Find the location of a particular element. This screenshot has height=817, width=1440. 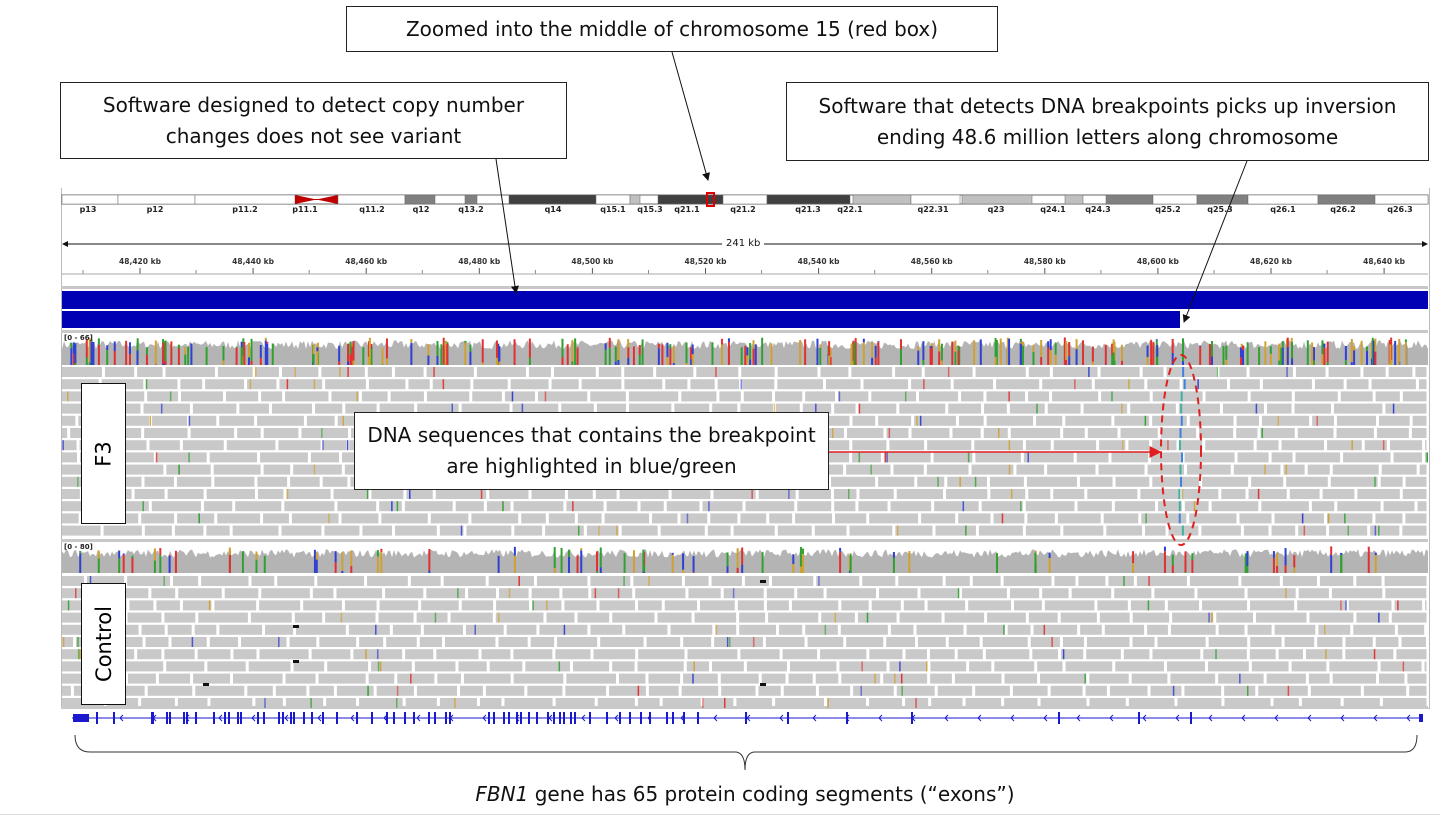

band-q12 is located at coordinates (420, 199).